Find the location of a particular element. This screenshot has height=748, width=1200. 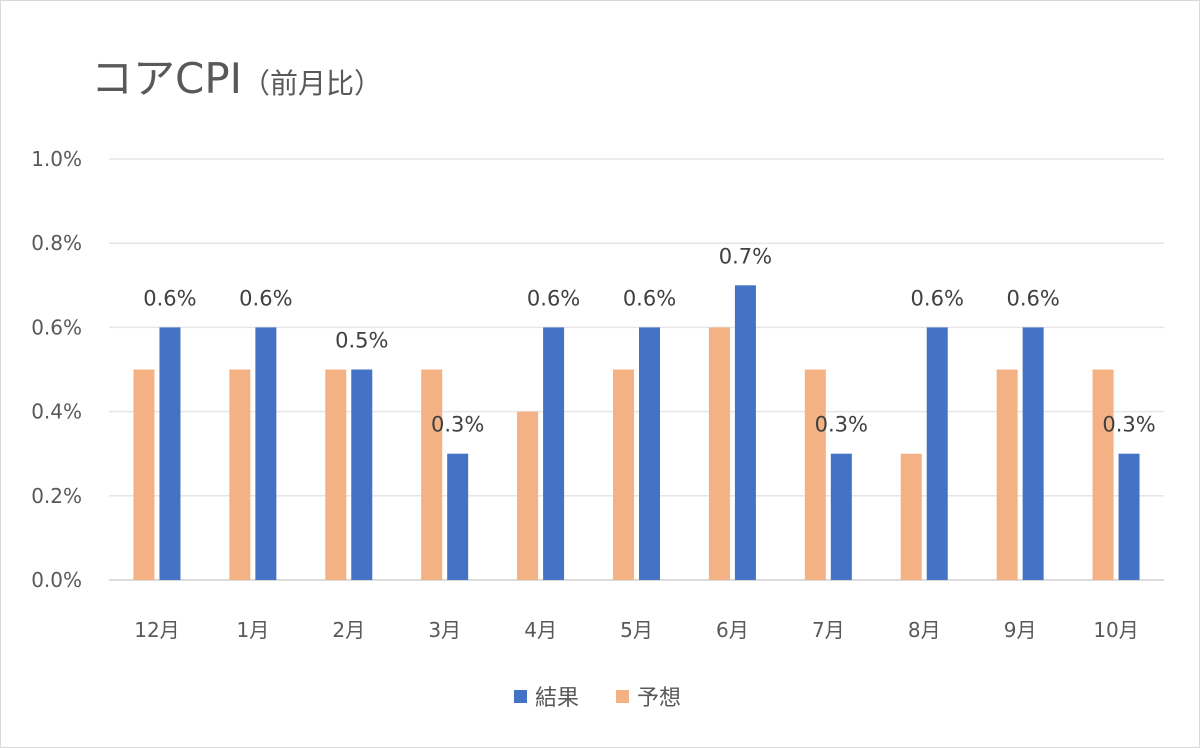

data-label-actual: 0.5% is located at coordinates (361, 341).